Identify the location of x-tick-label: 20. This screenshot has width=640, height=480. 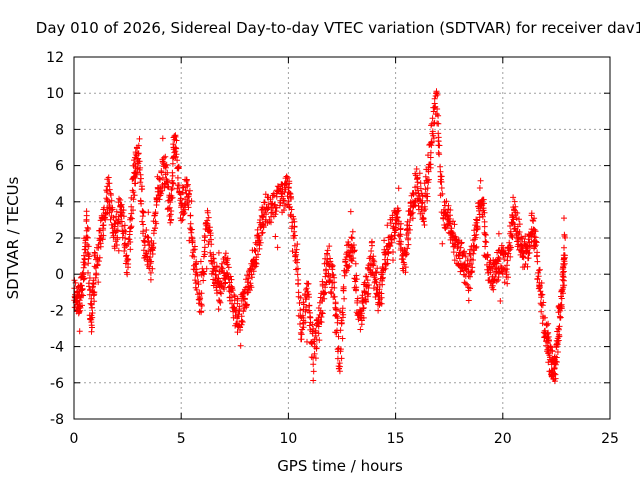
(503, 439).